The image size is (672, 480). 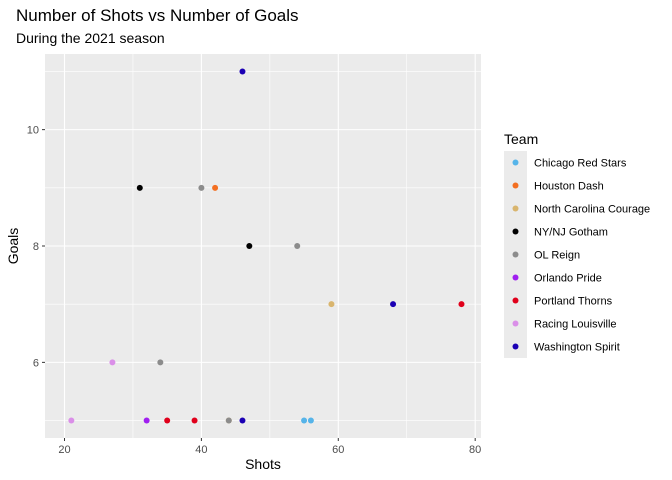 I want to click on legend-label: Racing Louisville, so click(x=575, y=325).